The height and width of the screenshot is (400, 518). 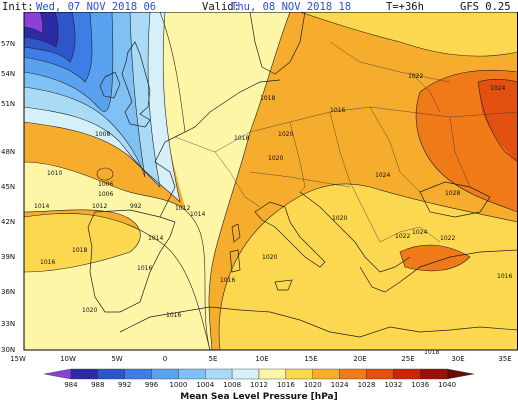 I want to click on longitude-label: 5E, so click(x=213, y=359).